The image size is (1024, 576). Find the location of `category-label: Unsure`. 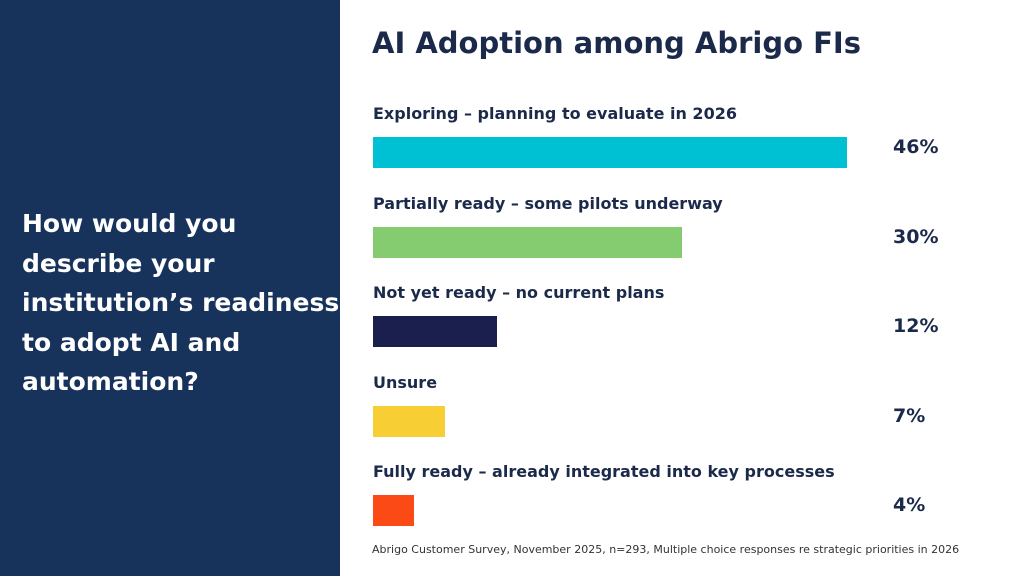

category-label: Unsure is located at coordinates (405, 382).